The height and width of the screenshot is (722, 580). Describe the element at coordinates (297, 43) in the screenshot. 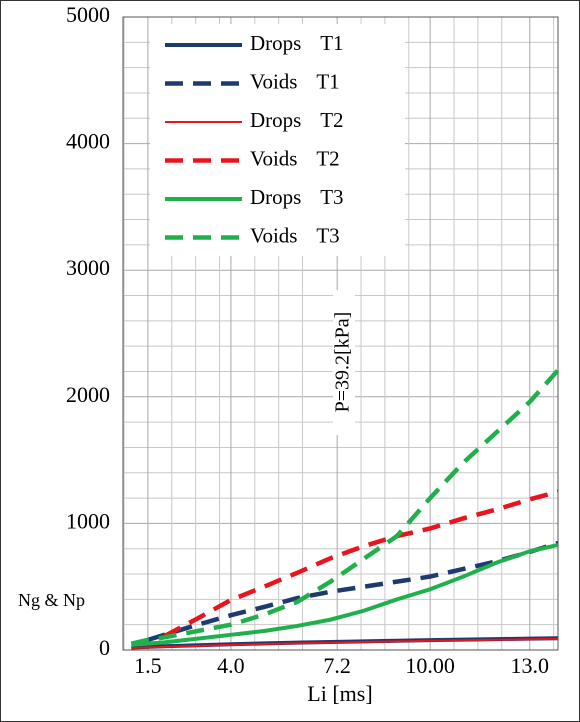

I see `legend-label: Drops T1` at that location.